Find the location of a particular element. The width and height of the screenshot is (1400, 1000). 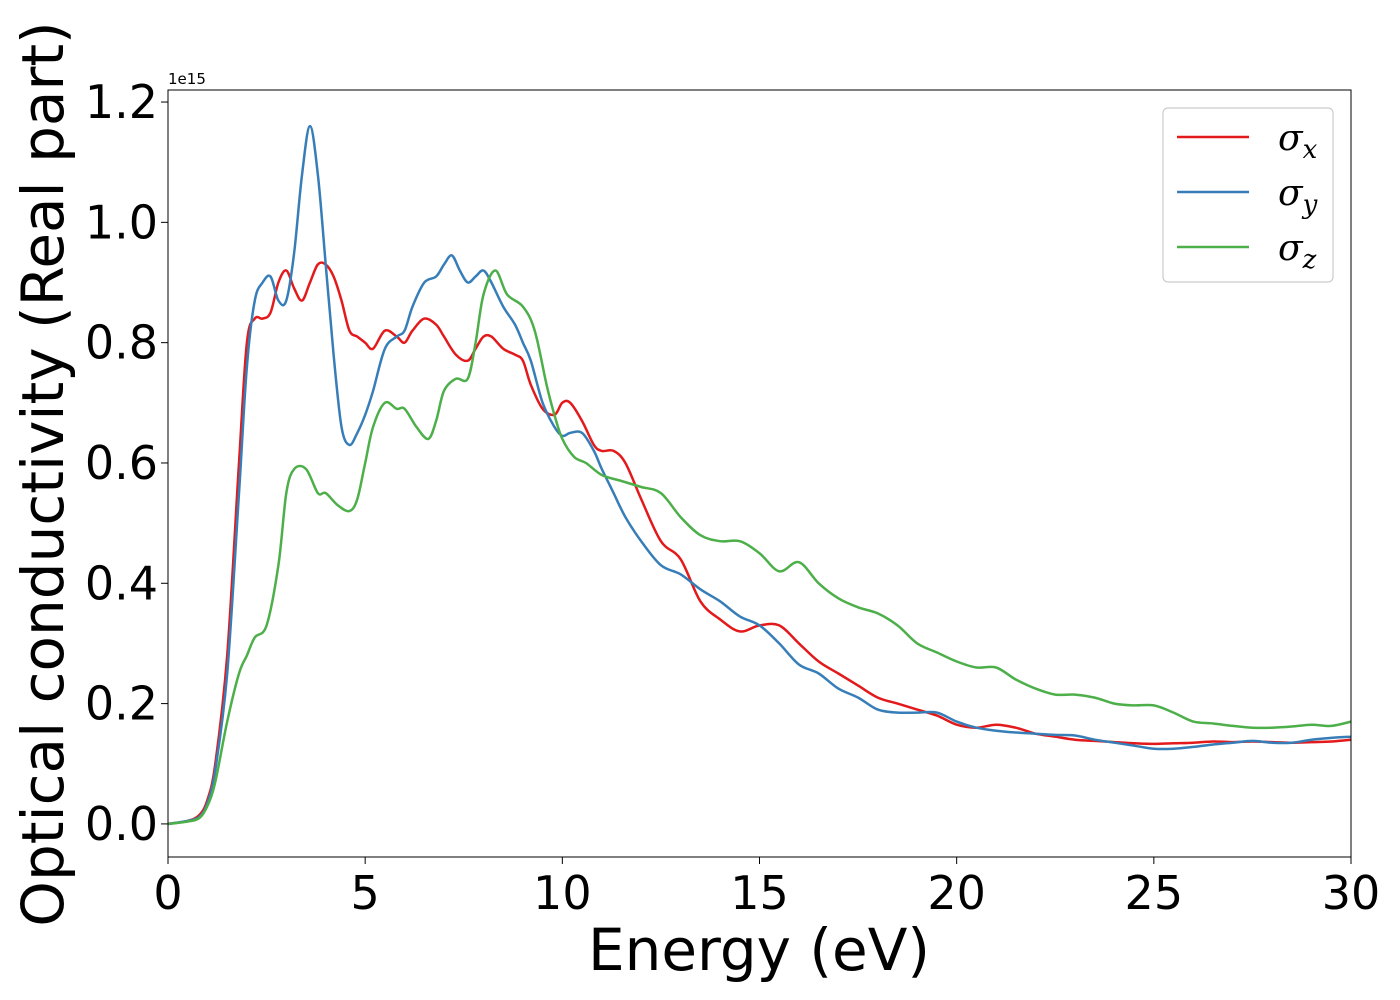

x-tick-label: 15 is located at coordinates (759, 893).